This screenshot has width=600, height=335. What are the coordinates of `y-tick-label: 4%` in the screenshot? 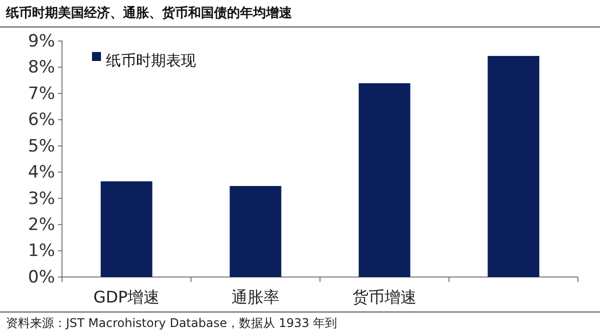 It's located at (41, 172).